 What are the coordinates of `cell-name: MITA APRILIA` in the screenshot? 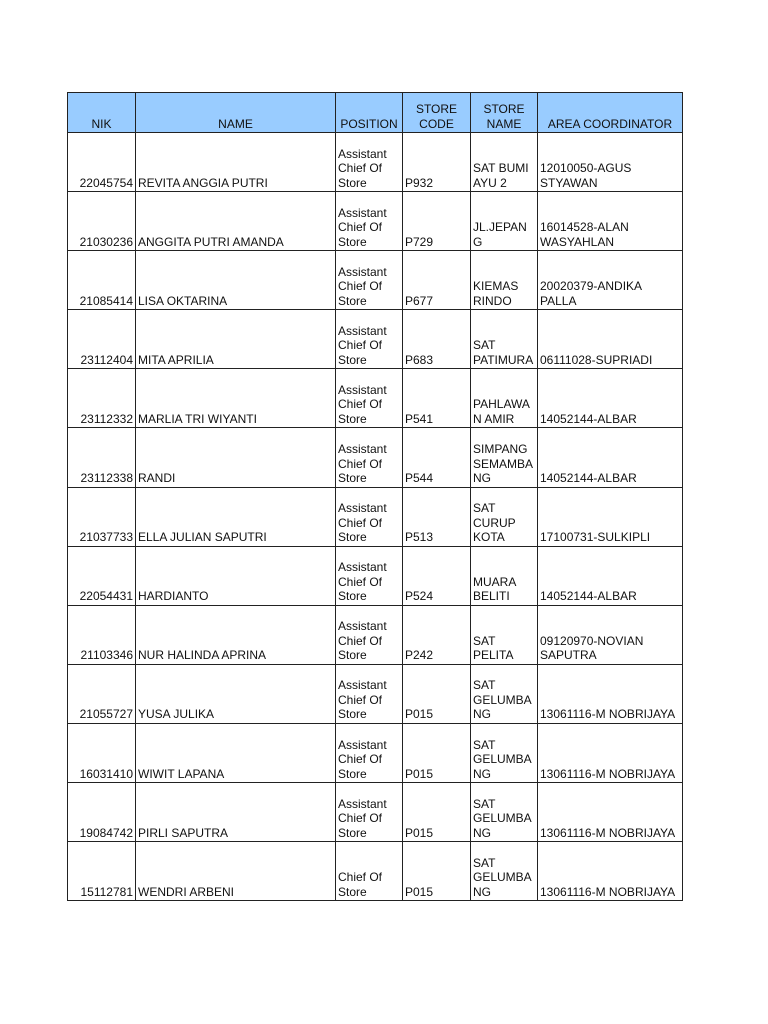 It's located at (235, 339).